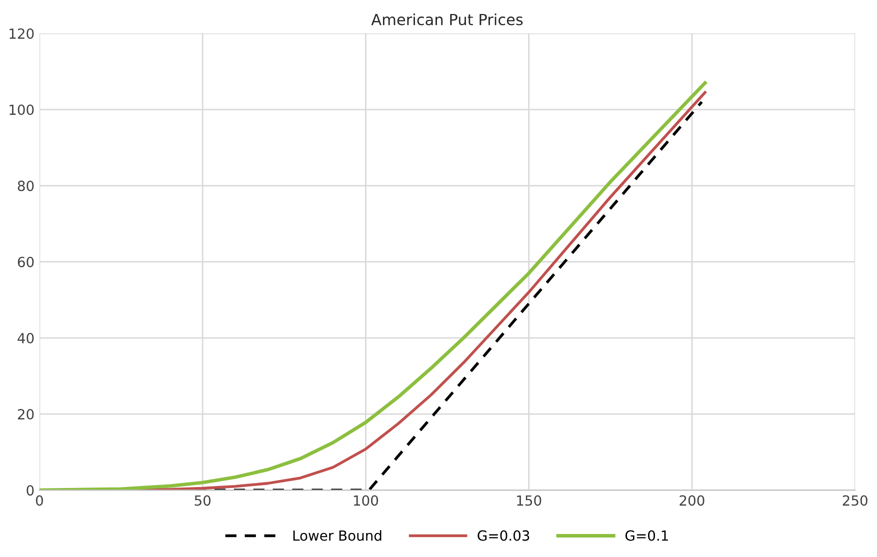 This screenshot has height=557, width=877. What do you see at coordinates (39, 500) in the screenshot?
I see `x-tick-label: 0` at bounding box center [39, 500].